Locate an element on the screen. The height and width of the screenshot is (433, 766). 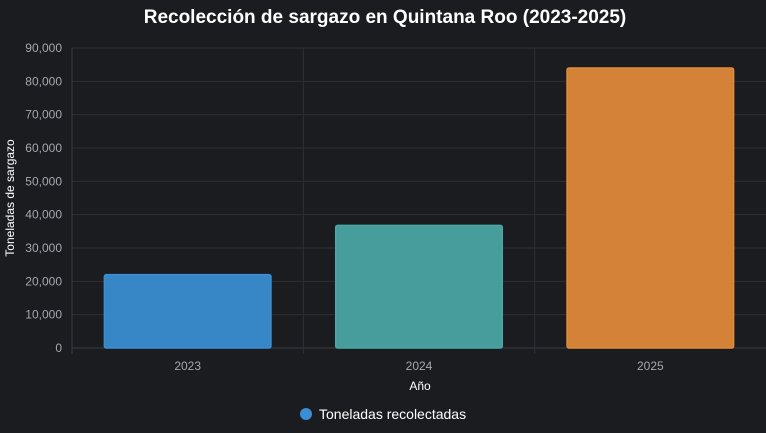
bar-2023 is located at coordinates (187, 311).